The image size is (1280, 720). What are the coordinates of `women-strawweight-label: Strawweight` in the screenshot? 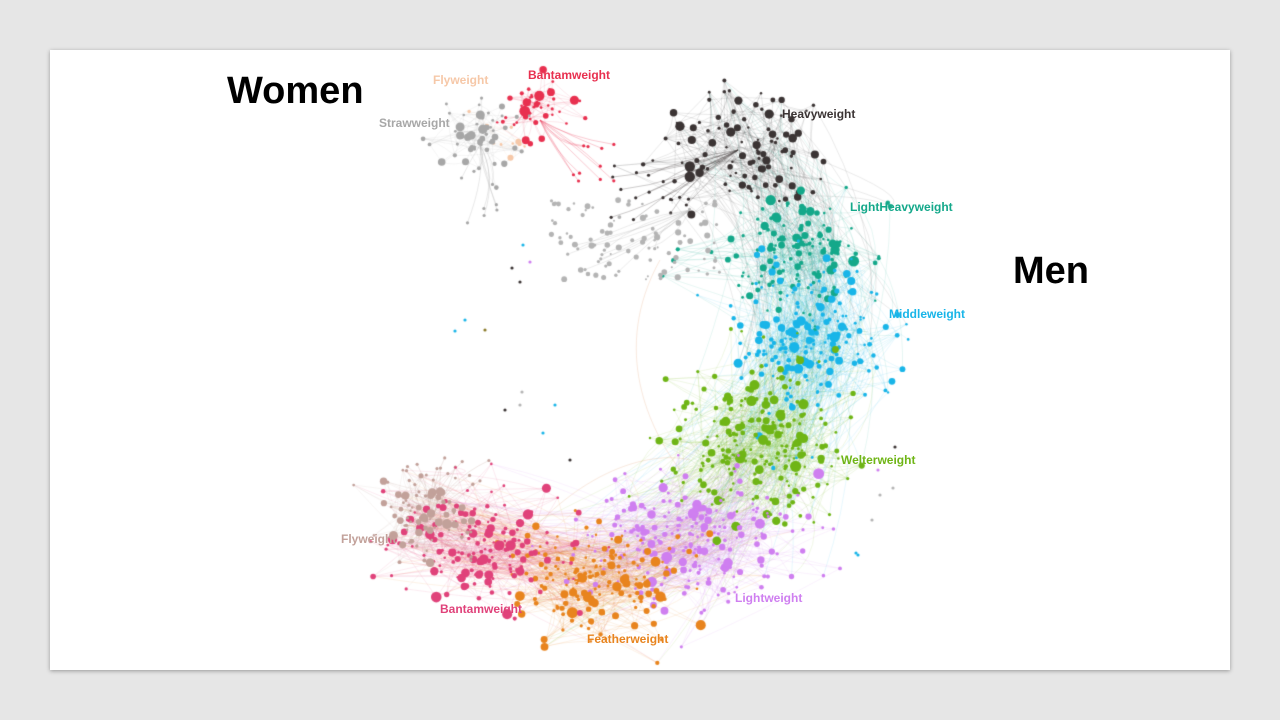 It's located at (414, 123).